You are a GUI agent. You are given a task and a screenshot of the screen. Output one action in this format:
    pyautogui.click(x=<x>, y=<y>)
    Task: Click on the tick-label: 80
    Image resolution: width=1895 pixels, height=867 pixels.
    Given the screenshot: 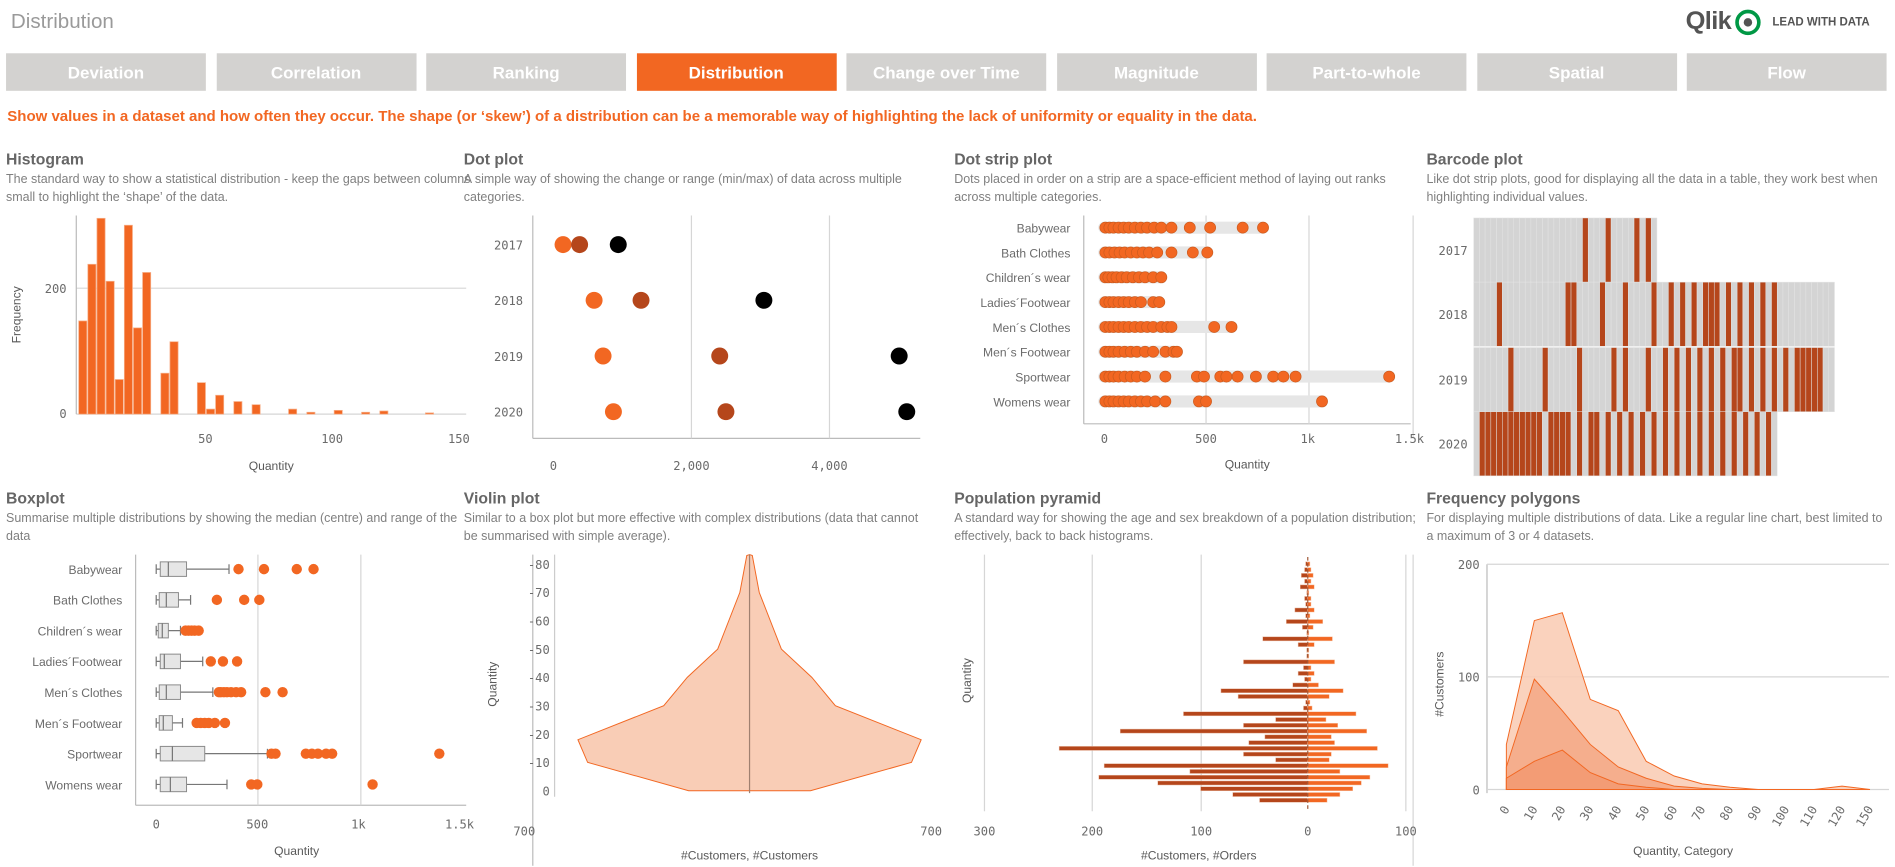 What is the action you would take?
    pyautogui.click(x=1726, y=813)
    